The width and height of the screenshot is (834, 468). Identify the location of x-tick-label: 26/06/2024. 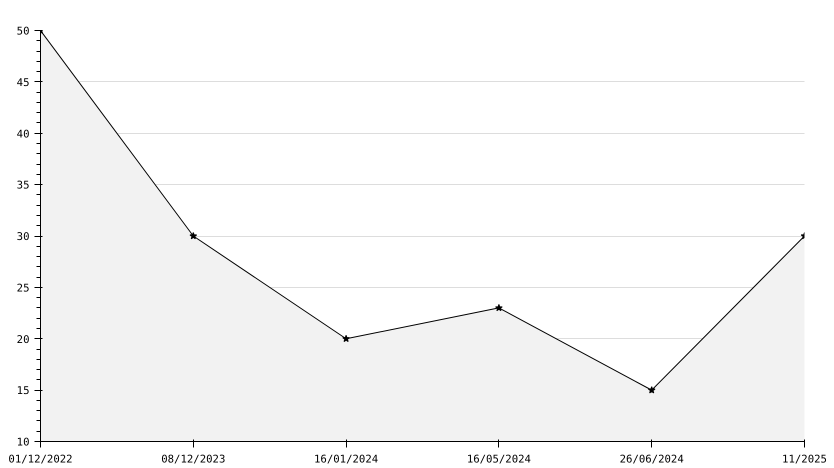
(652, 459).